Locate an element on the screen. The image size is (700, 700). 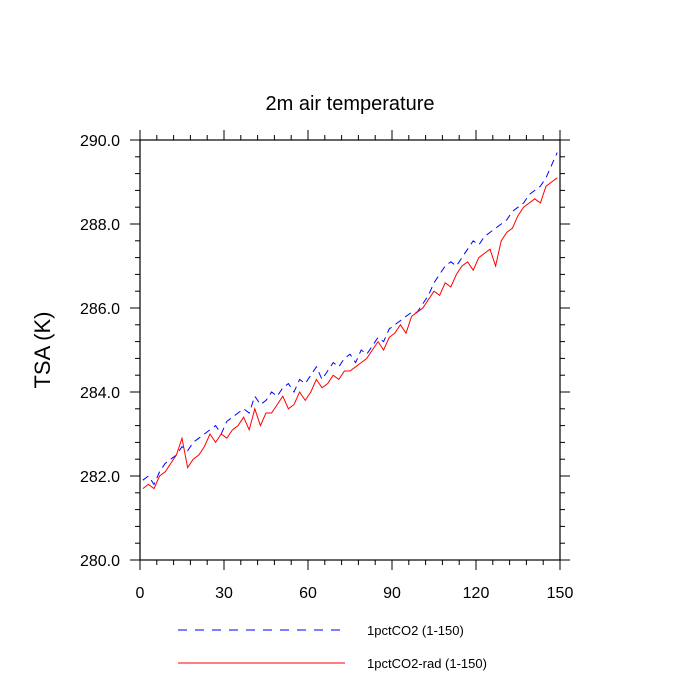
chart-title: 2m air temperature is located at coordinates (350, 104).